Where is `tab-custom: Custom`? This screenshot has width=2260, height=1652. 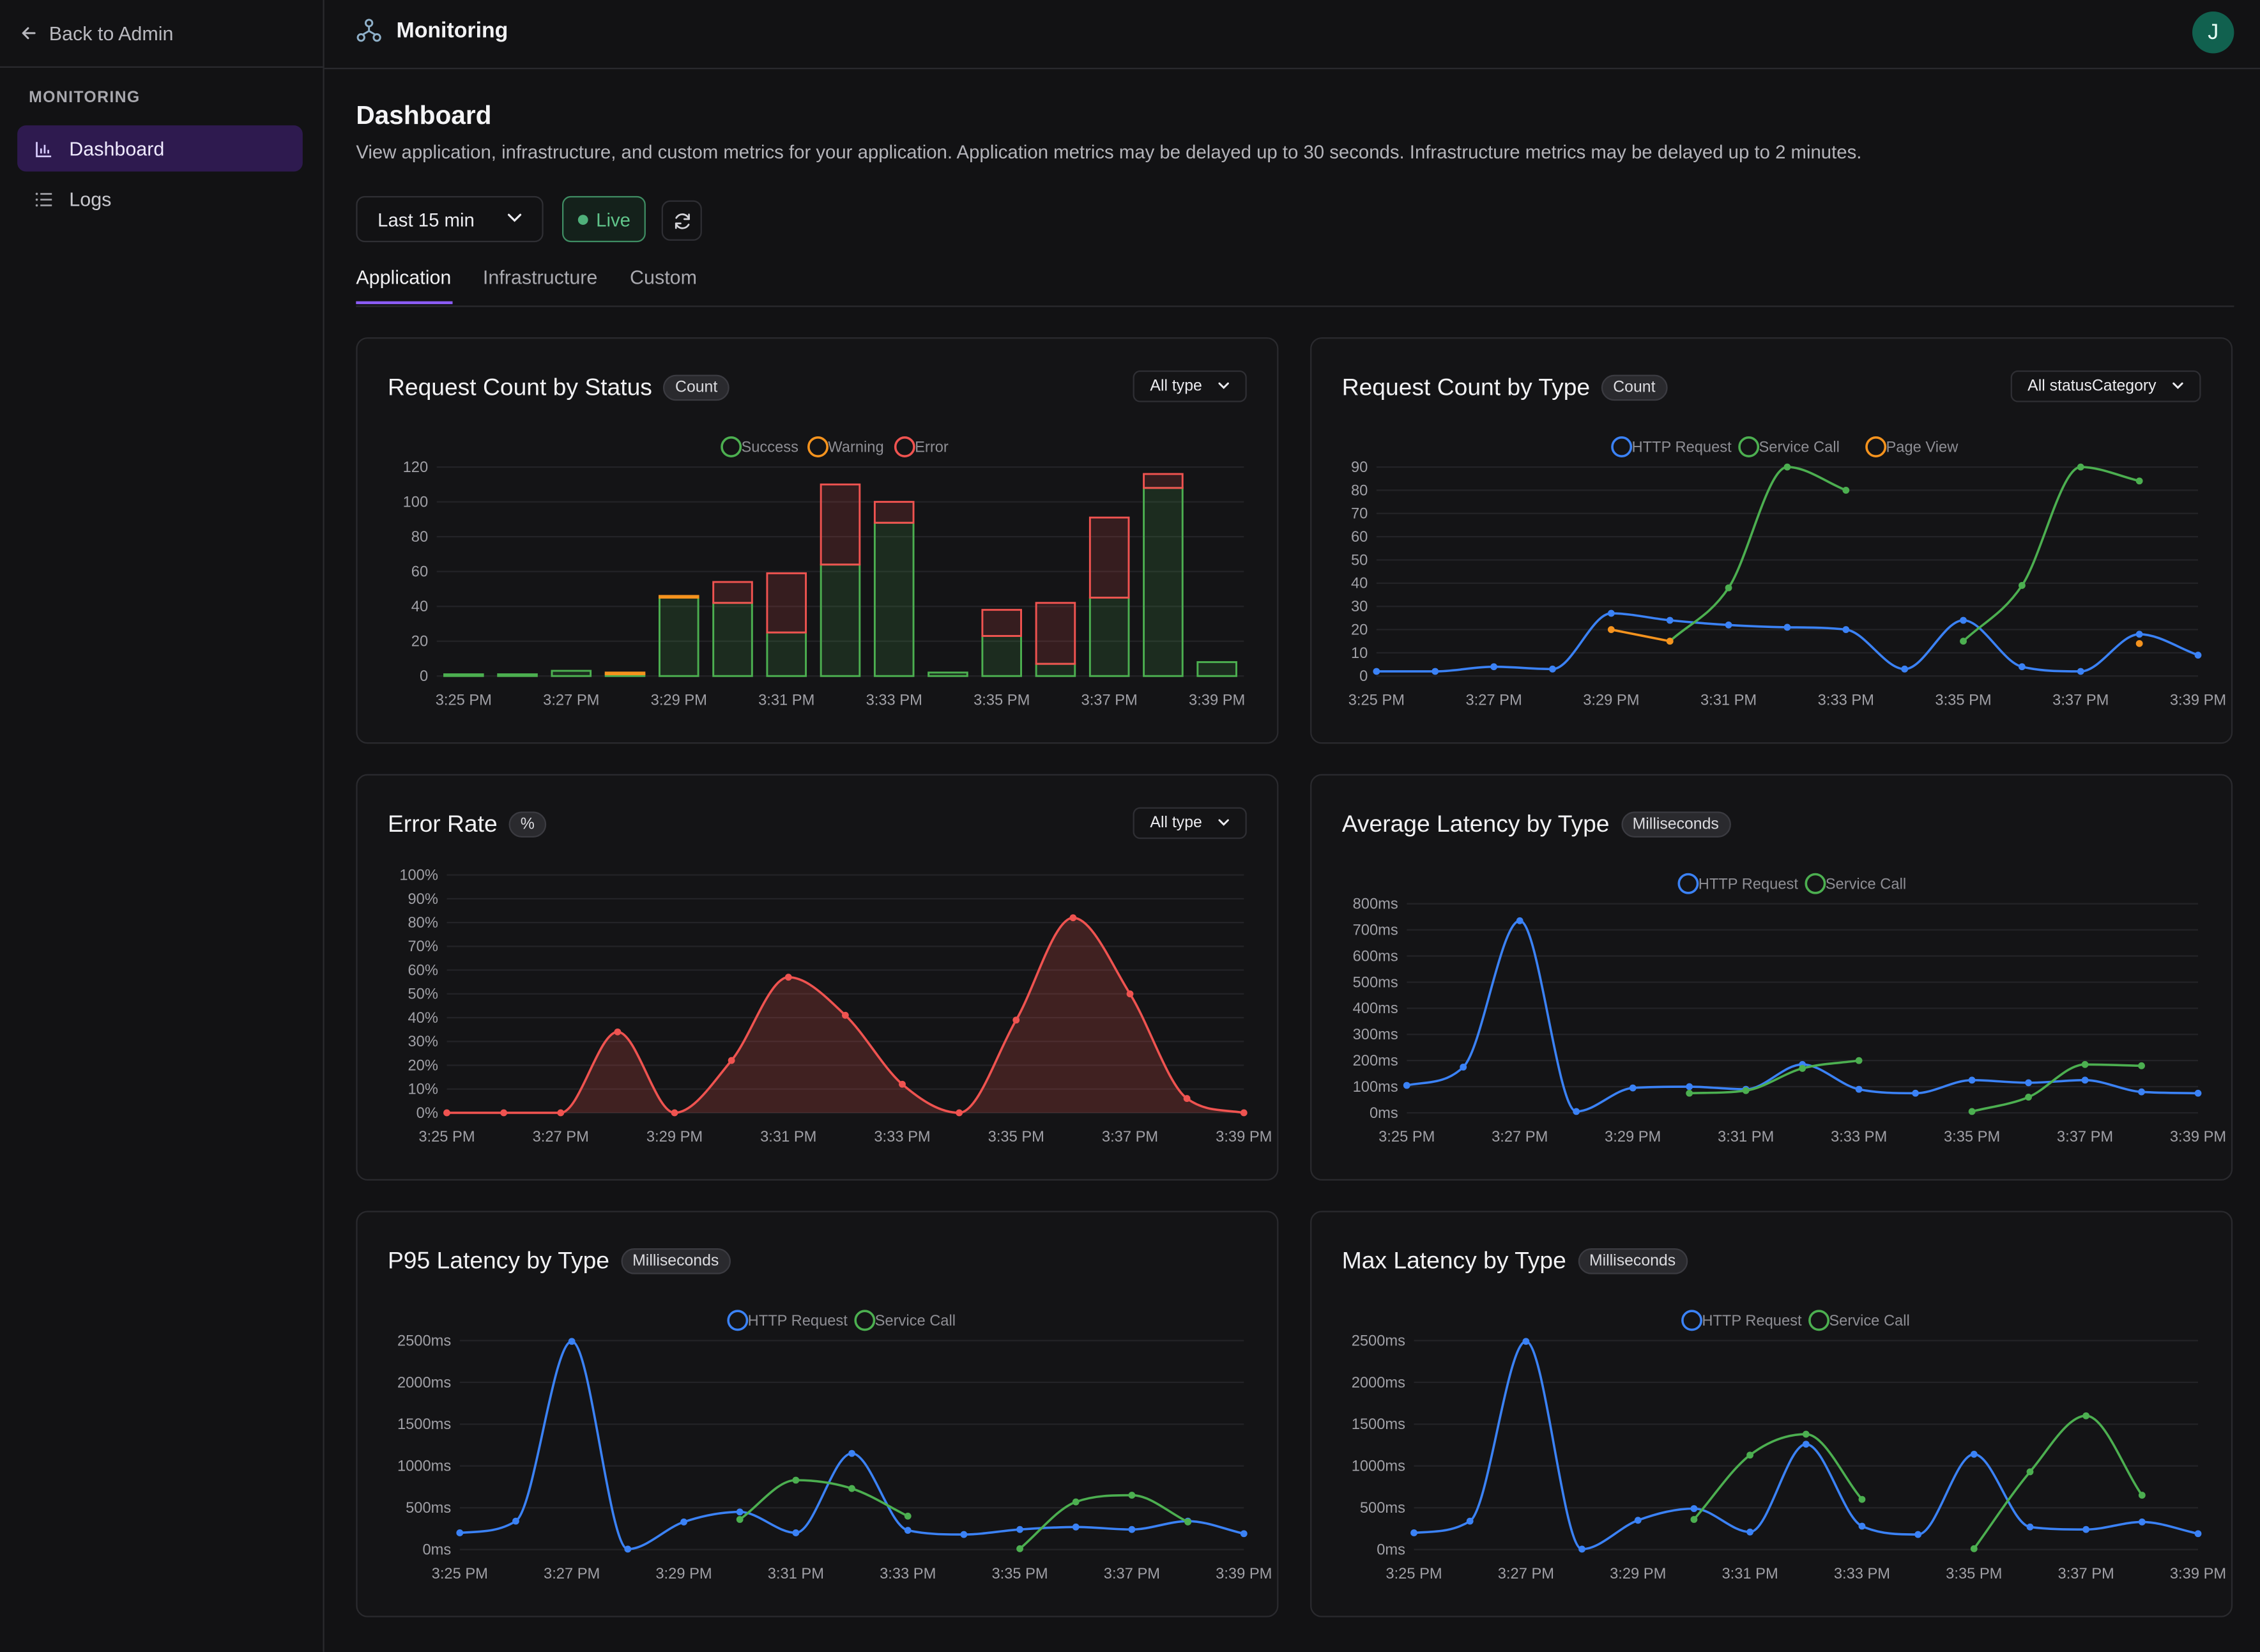 tab-custom: Custom is located at coordinates (664, 277).